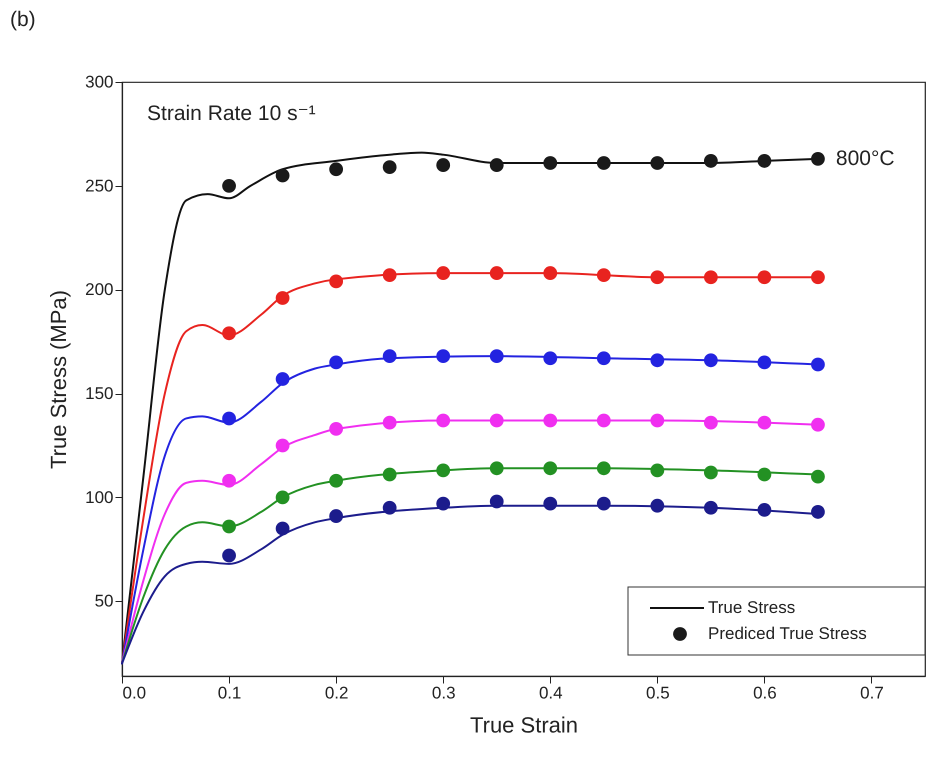  Describe the element at coordinates (59, 379) in the screenshot. I see `y-axis-title: True Stress (MPa)` at that location.